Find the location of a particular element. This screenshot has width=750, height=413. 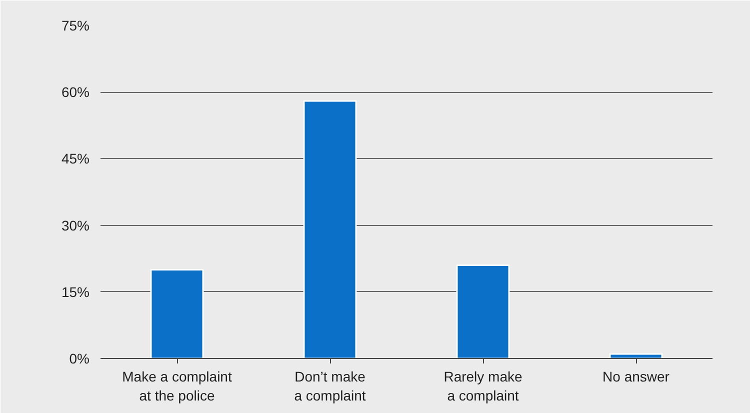

y-tick-label: 0% is located at coordinates (79, 358).